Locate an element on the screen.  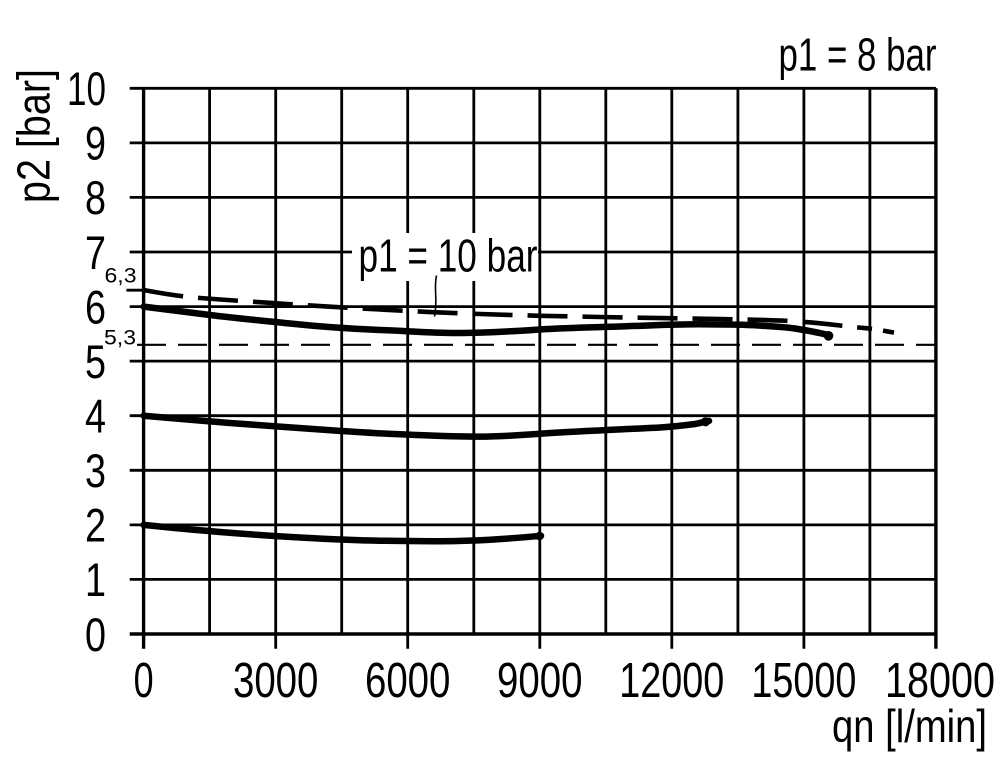
svg-text: 5 is located at coordinates (95, 361).